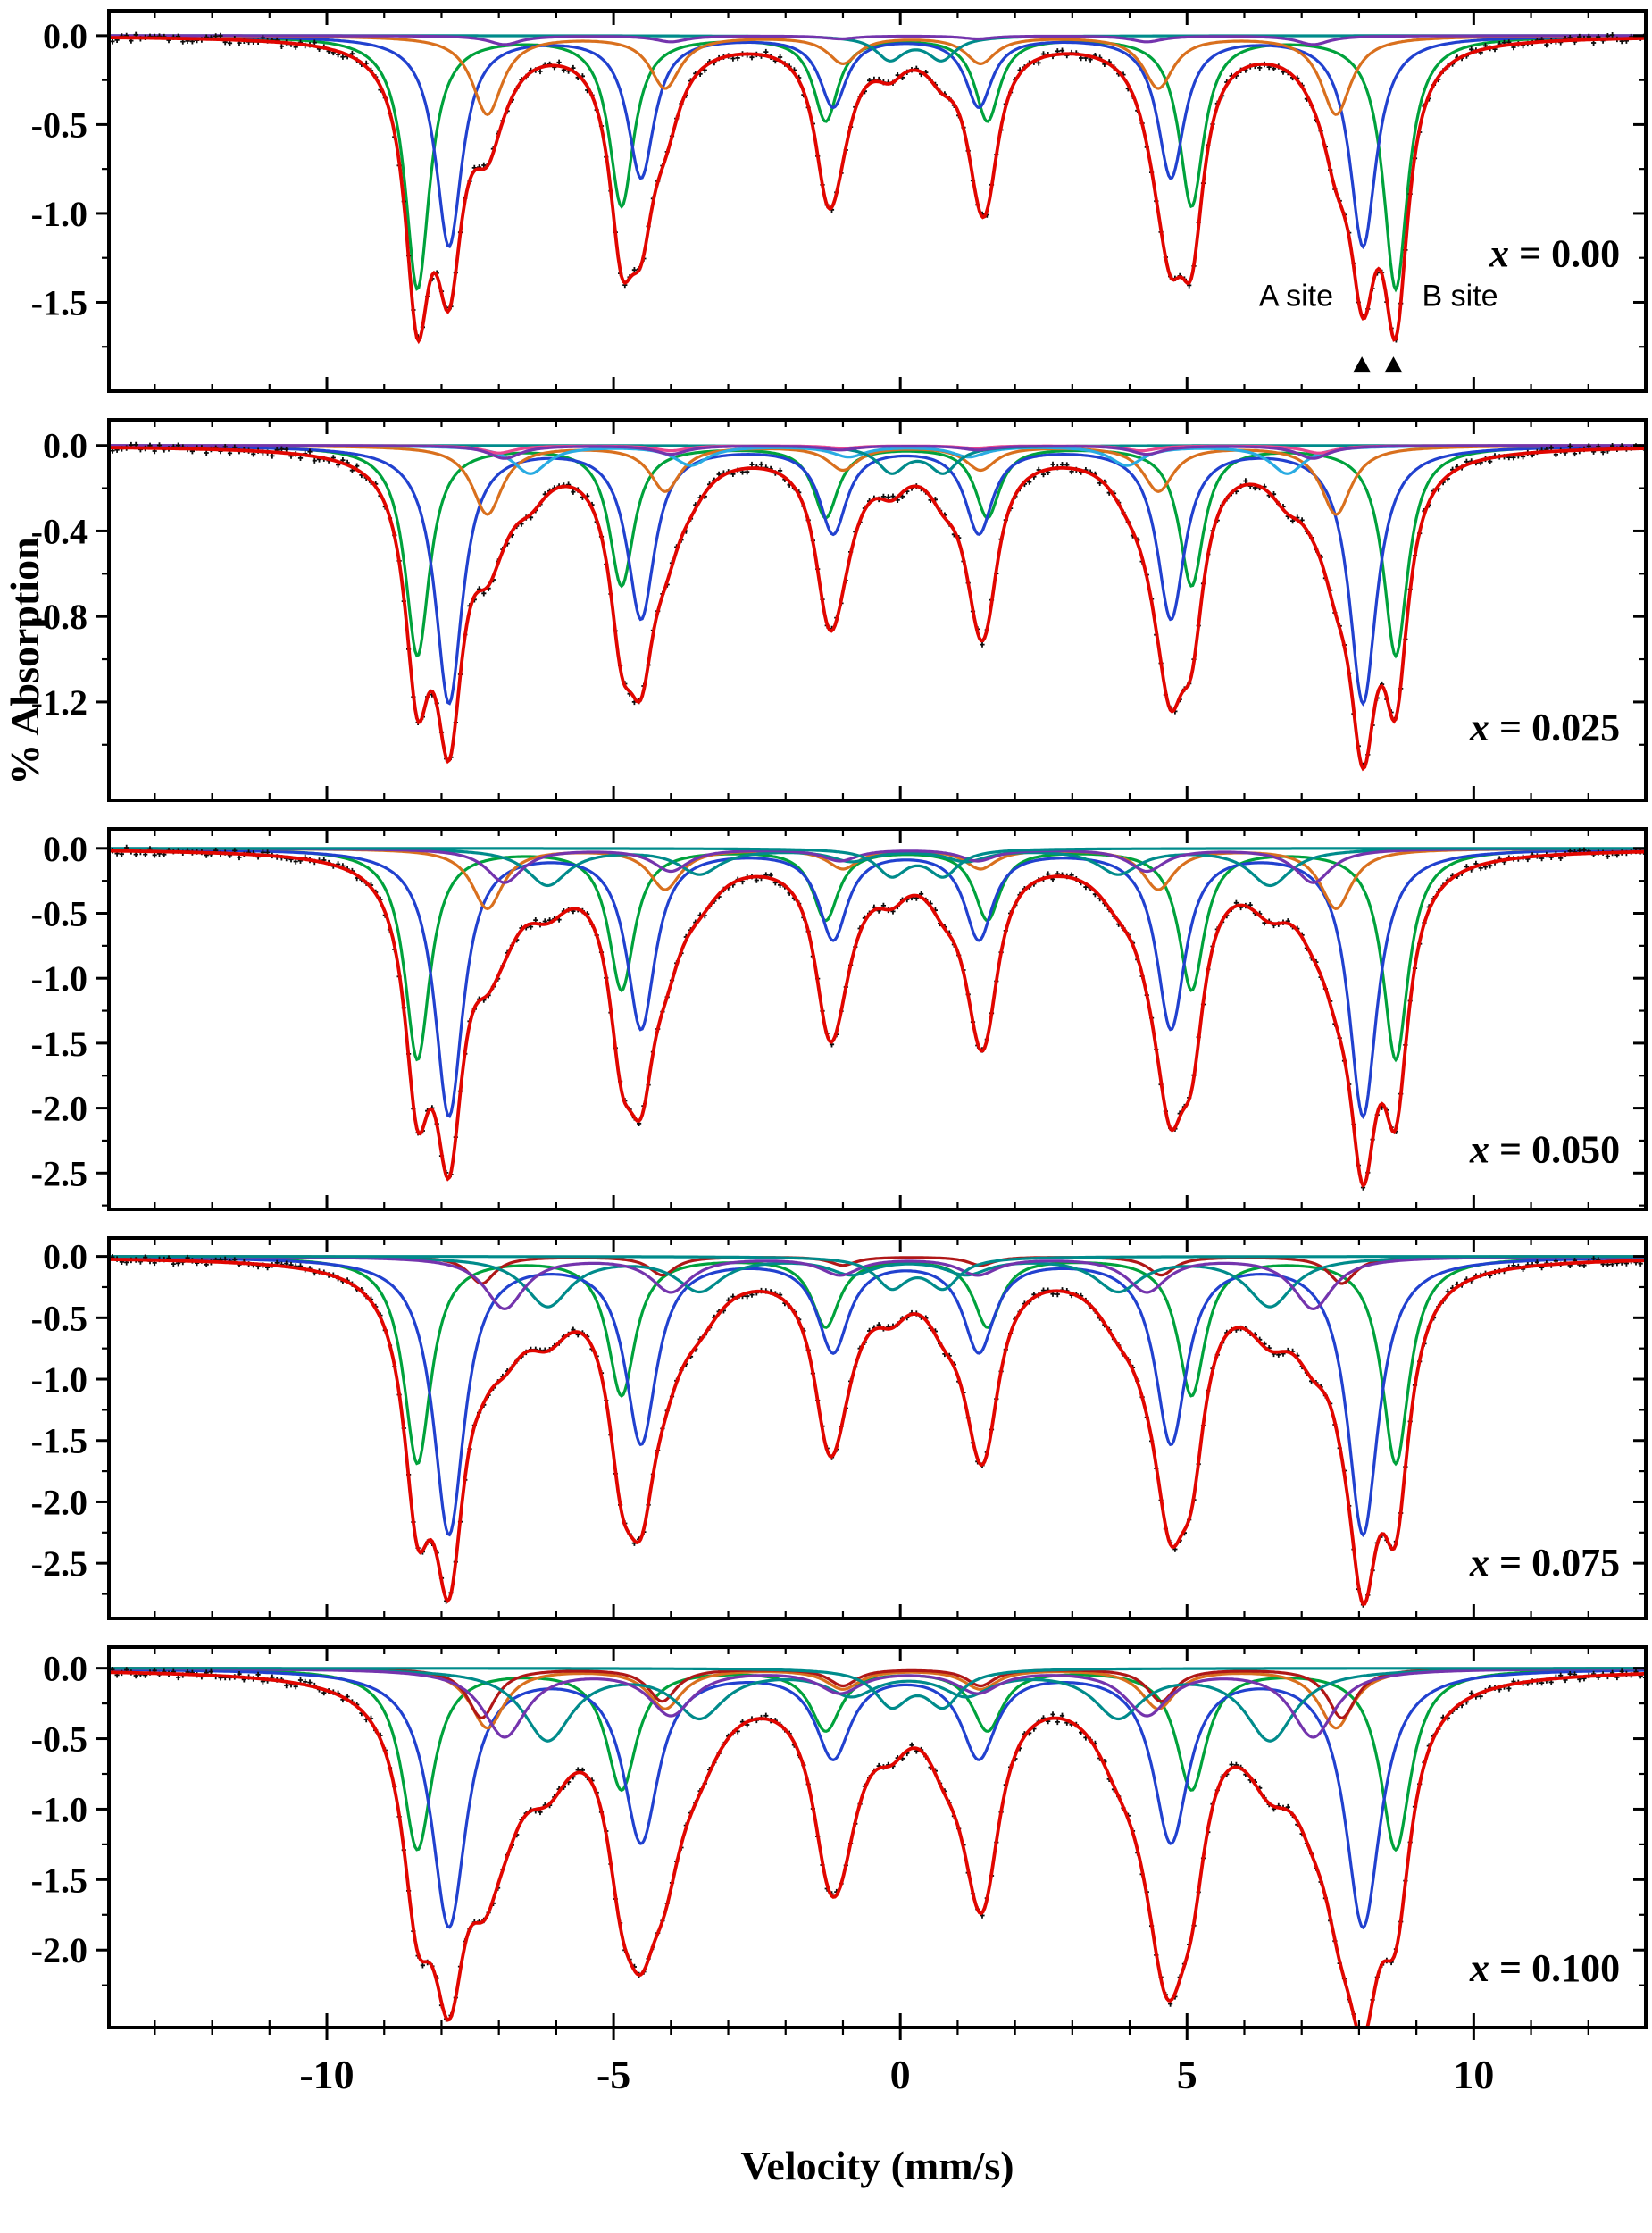 This screenshot has height=2233, width=1652. What do you see at coordinates (1473, 2074) in the screenshot?
I see `x-tick-label: 10` at bounding box center [1473, 2074].